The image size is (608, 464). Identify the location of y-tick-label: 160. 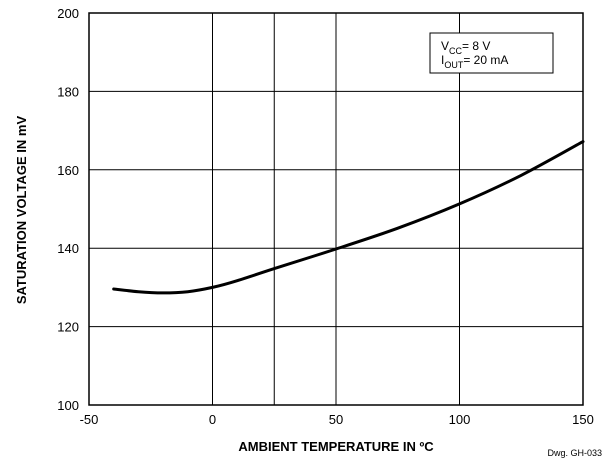
(68, 170).